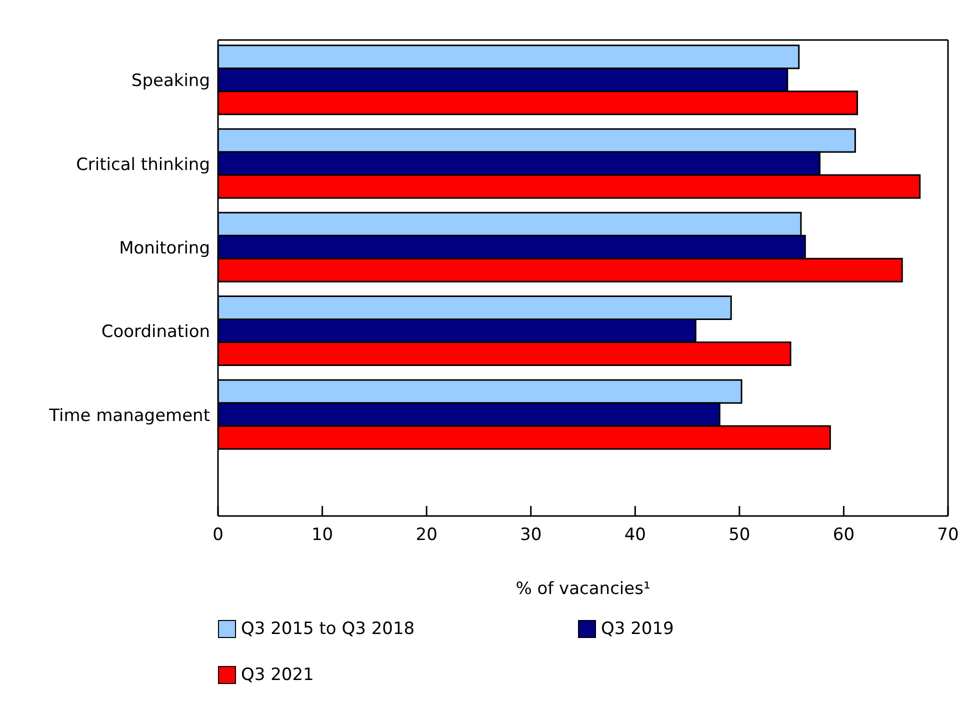 The height and width of the screenshot is (705, 962). Describe the element at coordinates (322, 535) in the screenshot. I see `x-tick-label: 10` at that location.